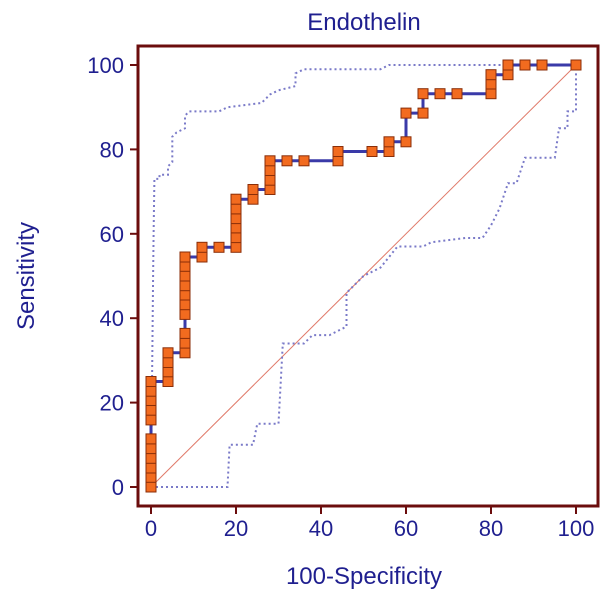 The height and width of the screenshot is (589, 608). Describe the element at coordinates (576, 528) in the screenshot. I see `x-tick-label: 100` at that location.